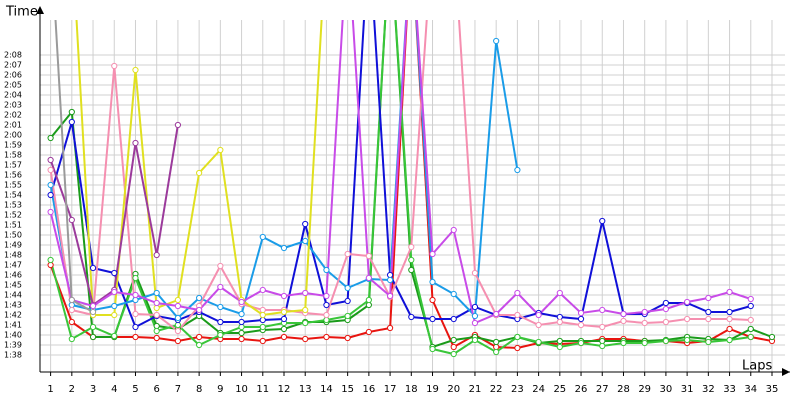 The image size is (800, 404). I want to click on x-tick-label: 30, so click(666, 389).